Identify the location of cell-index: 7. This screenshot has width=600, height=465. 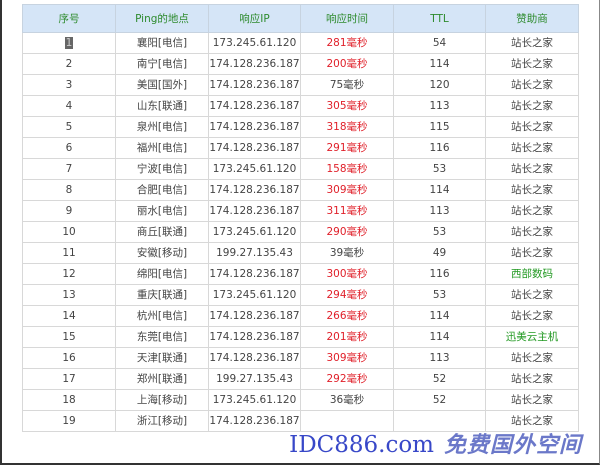
(69, 169).